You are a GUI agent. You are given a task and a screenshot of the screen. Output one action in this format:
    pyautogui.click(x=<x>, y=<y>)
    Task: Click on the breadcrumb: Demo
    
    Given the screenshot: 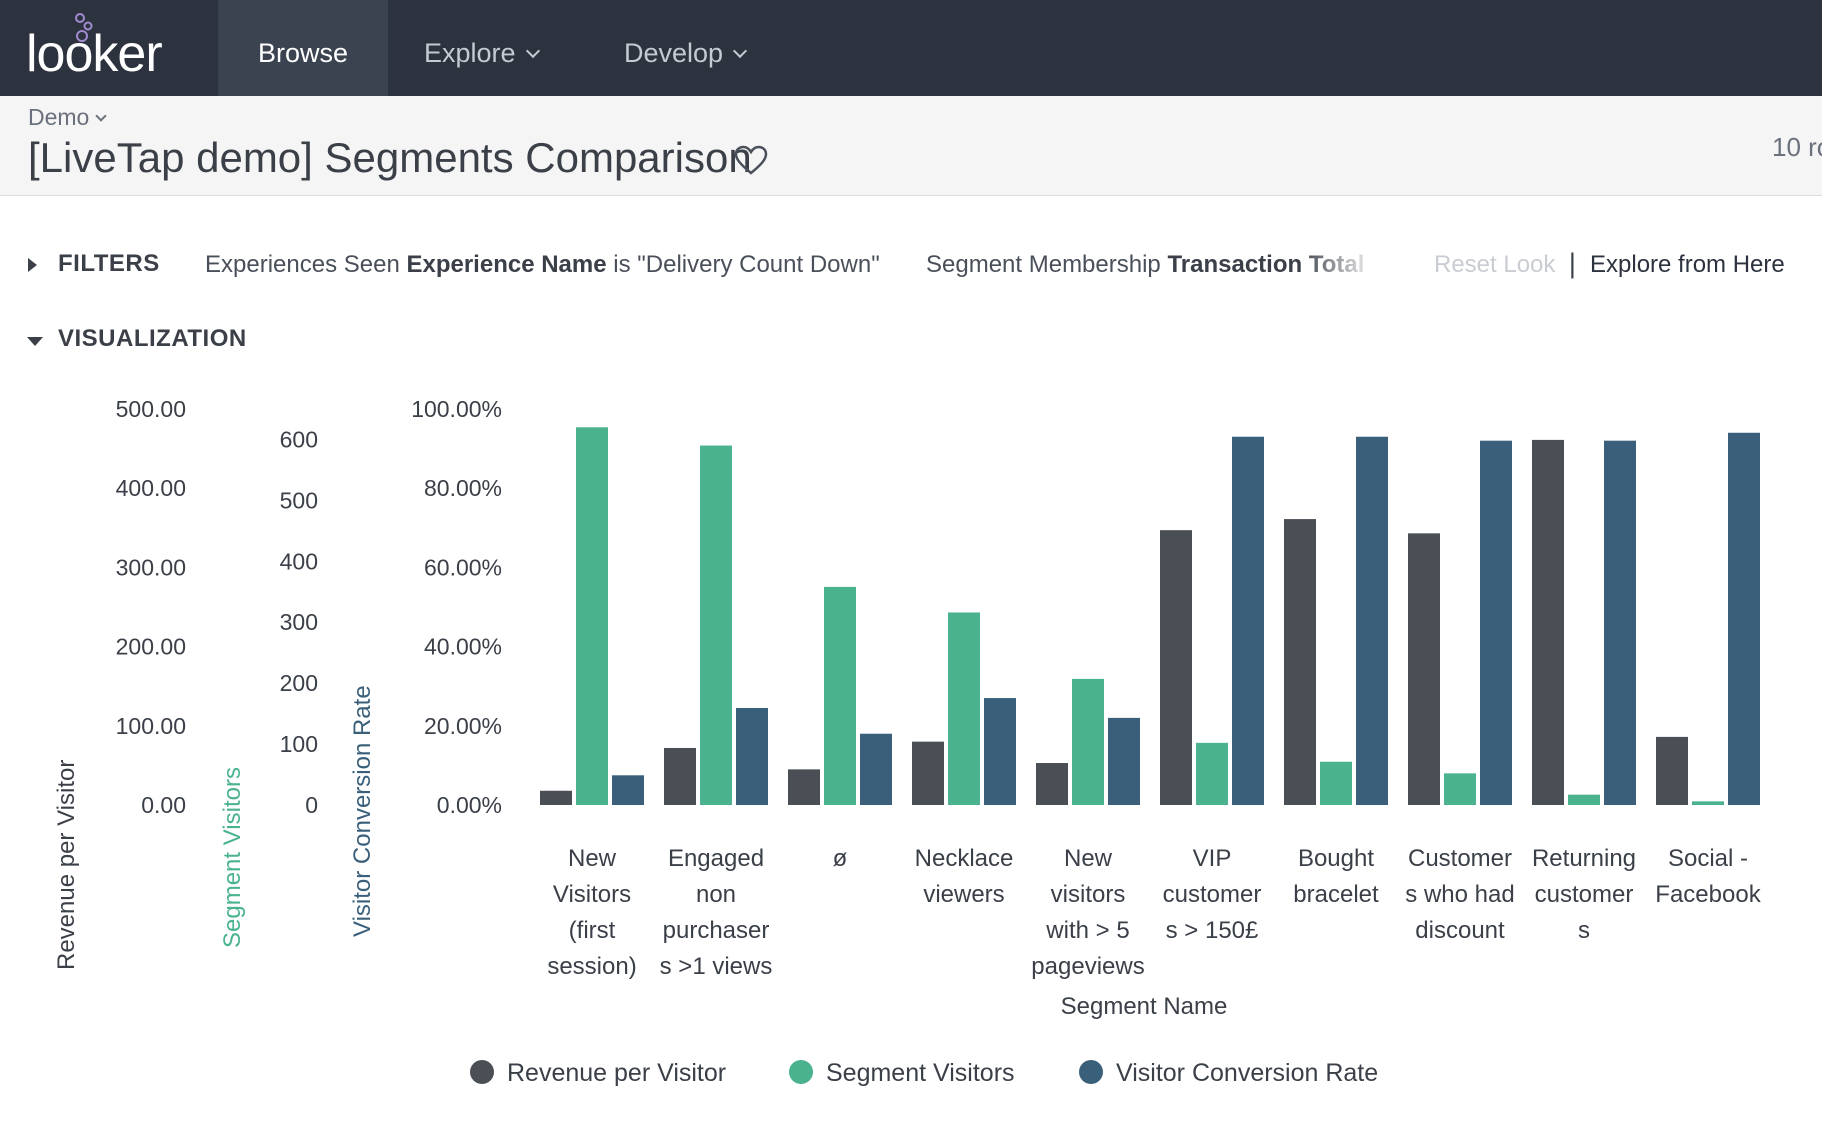 What is the action you would take?
    pyautogui.click(x=68, y=117)
    